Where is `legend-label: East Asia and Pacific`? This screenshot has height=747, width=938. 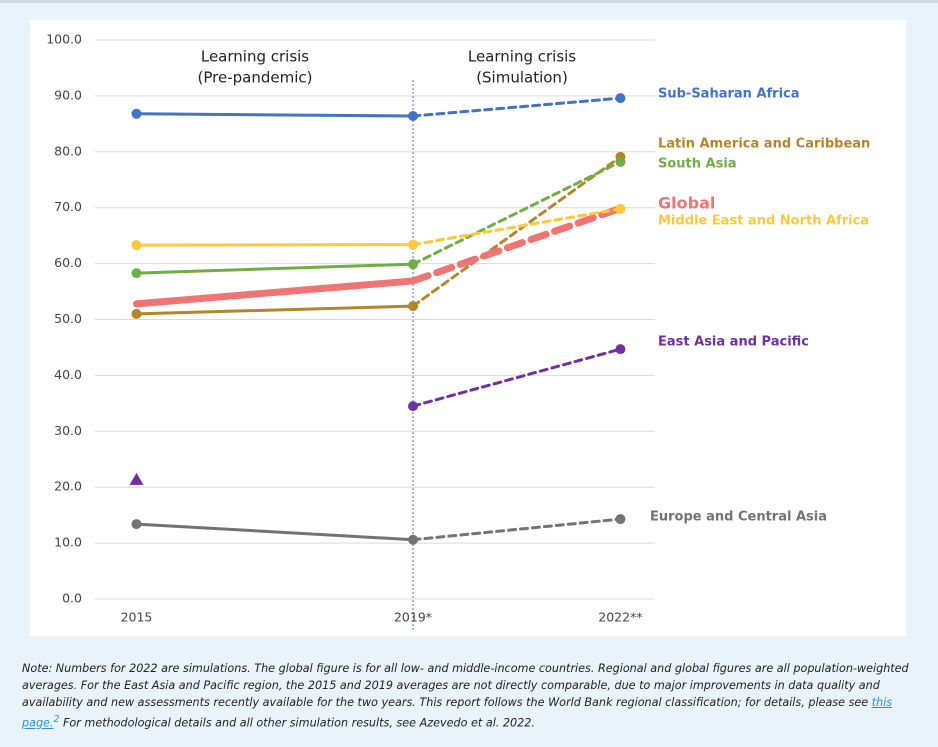
legend-label: East Asia and Pacific is located at coordinates (733, 342).